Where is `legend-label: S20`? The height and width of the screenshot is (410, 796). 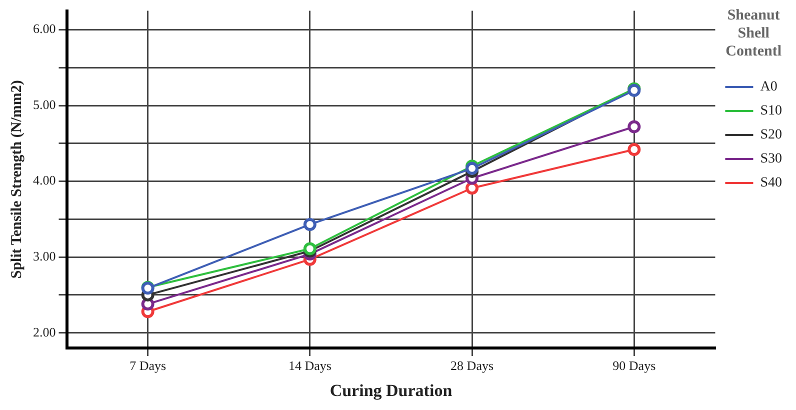
legend-label: S20 is located at coordinates (771, 135).